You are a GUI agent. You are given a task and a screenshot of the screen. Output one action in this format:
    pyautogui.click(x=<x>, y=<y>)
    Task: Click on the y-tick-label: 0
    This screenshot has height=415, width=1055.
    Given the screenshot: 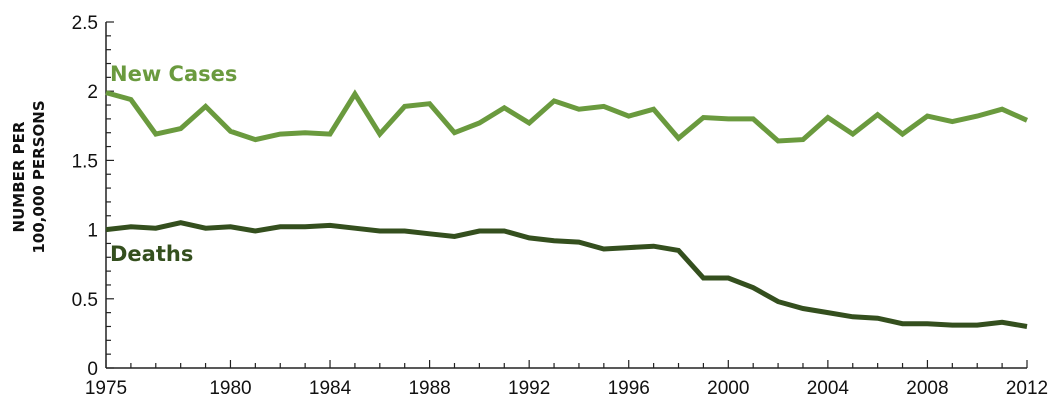 What is the action you would take?
    pyautogui.click(x=92, y=369)
    